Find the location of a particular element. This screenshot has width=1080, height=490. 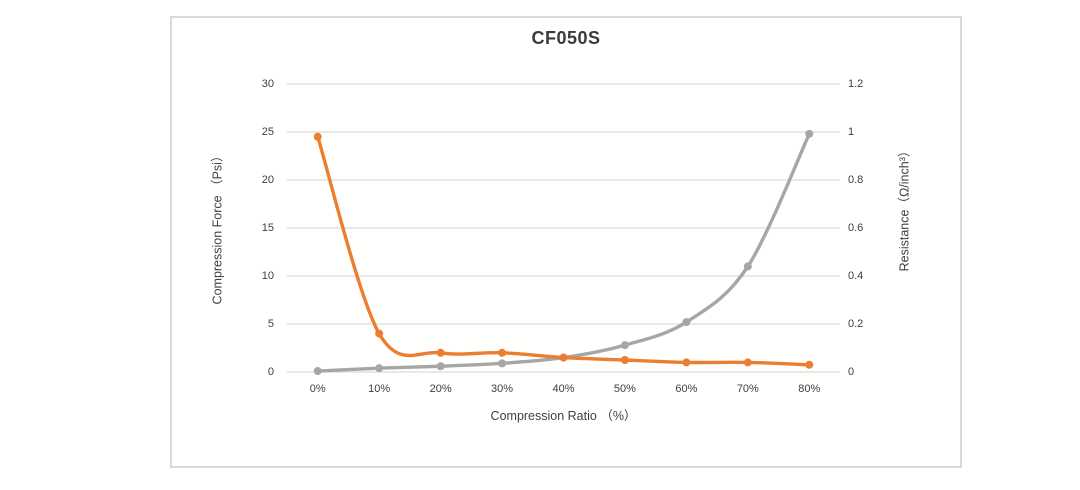

right-axis-tick-label: 0.6 is located at coordinates (856, 228).